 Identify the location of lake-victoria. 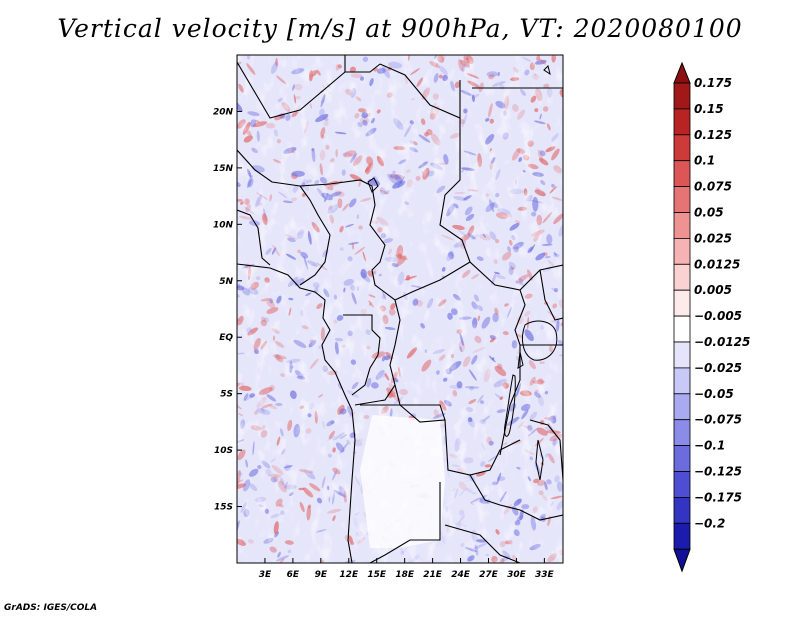
(539, 340).